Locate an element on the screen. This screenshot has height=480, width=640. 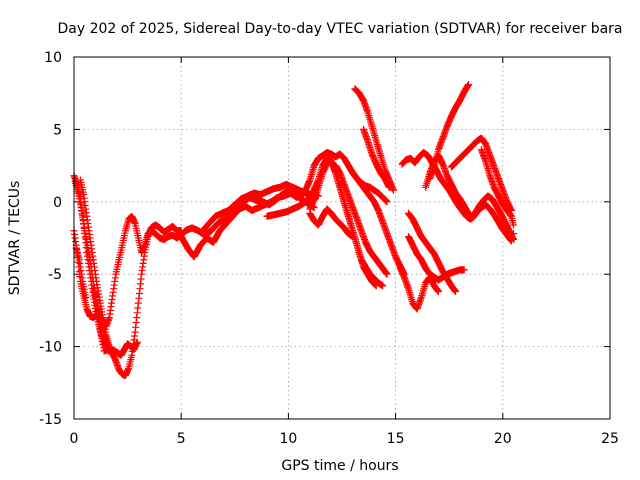
y-tick-label: 5 is located at coordinates (57, 130).